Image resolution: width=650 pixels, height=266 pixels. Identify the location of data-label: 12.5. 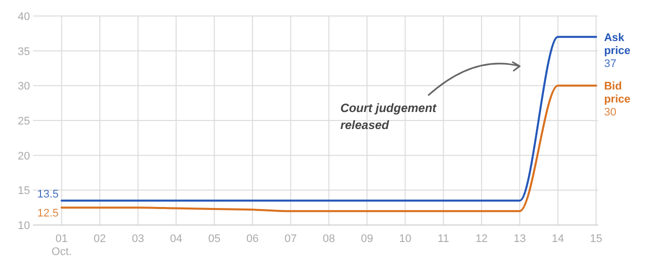
(48, 214).